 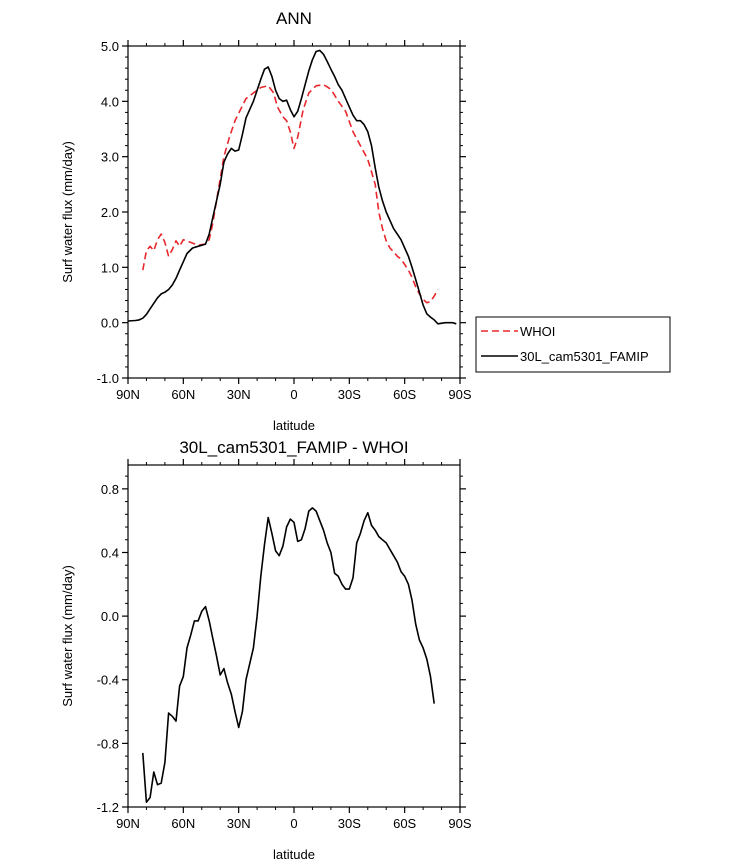 I want to click on bottom-panel-title: 30L_cam5301_FAMIP - WHOI, so click(x=293, y=447).